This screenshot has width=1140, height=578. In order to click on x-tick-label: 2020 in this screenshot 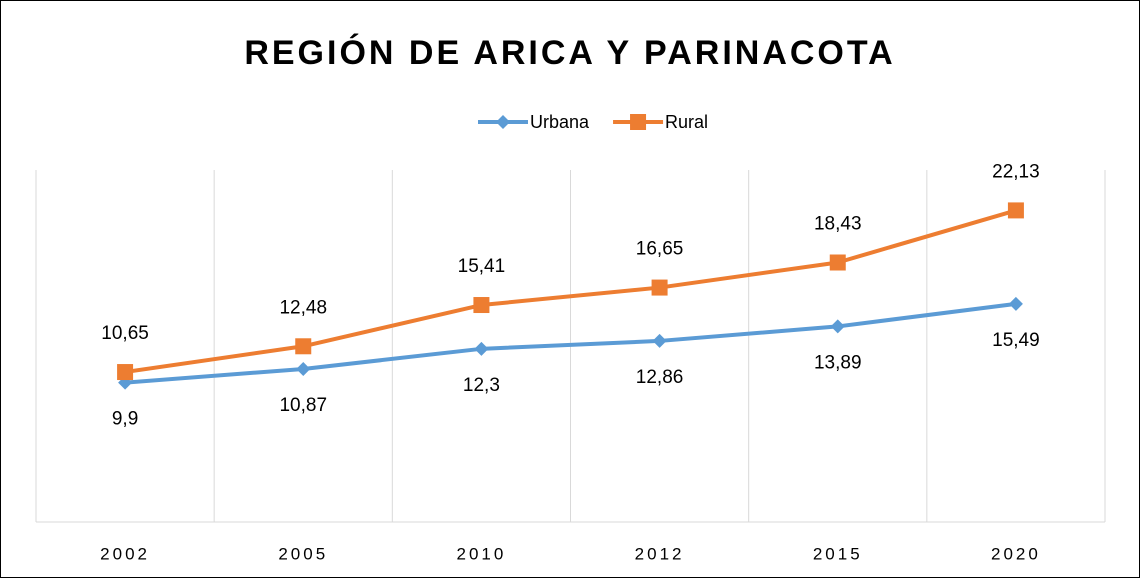, I will do `click(1016, 553)`.